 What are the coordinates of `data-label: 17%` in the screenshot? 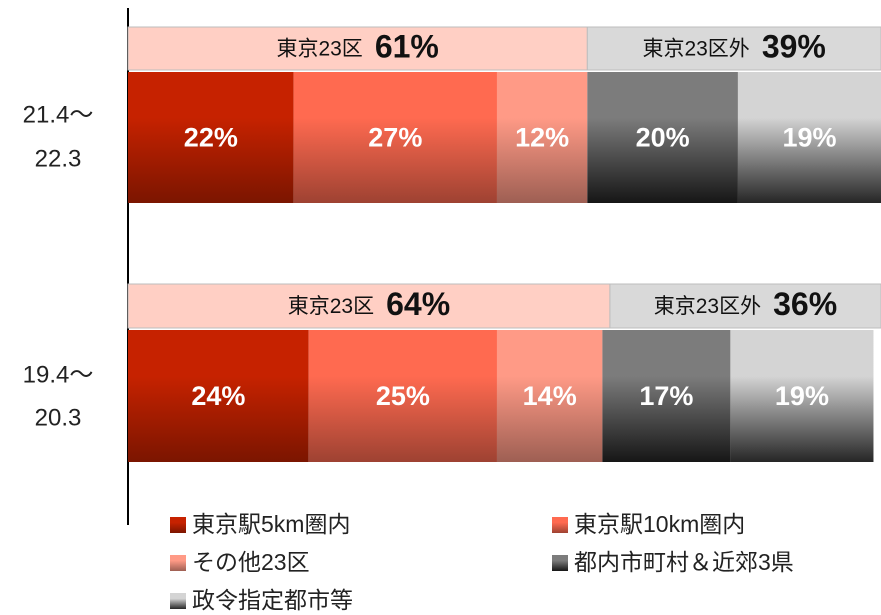 It's located at (666, 396).